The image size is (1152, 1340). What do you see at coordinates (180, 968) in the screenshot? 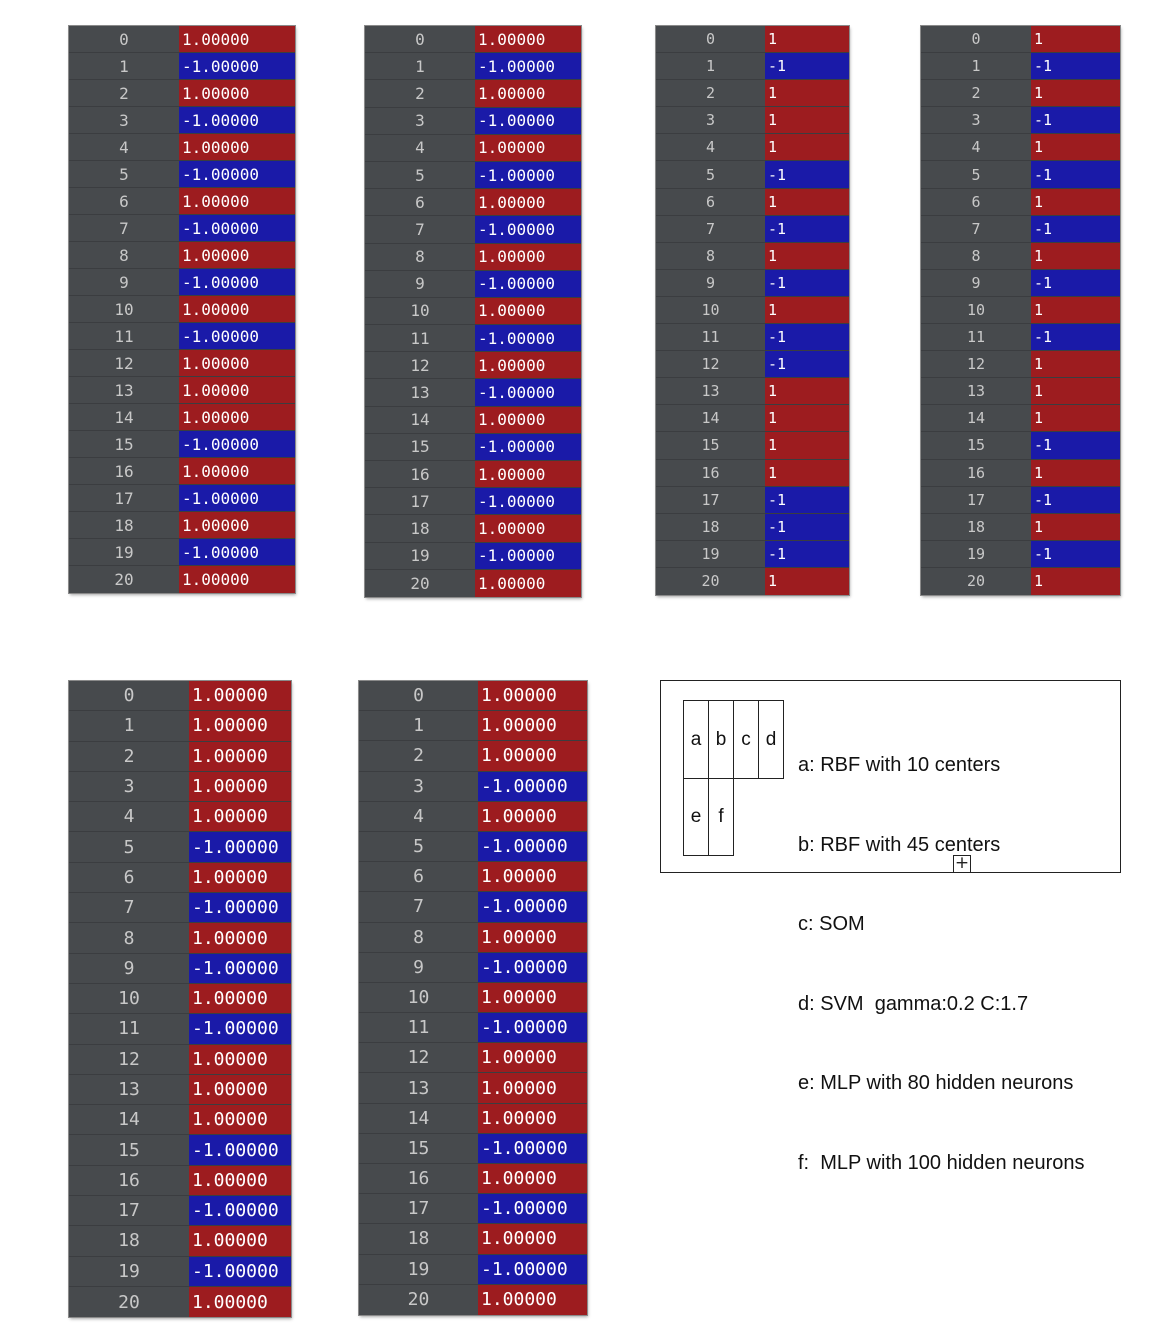
I see `table-row: 9 -1.00000` at bounding box center [180, 968].